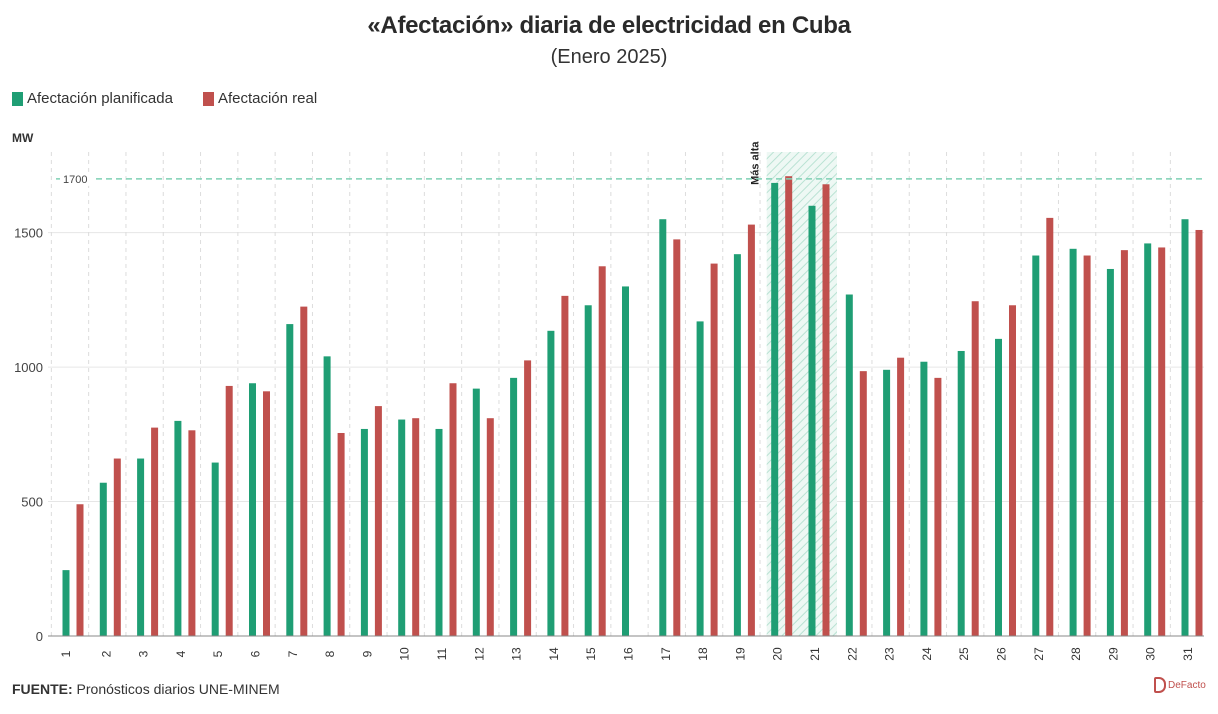  Describe the element at coordinates (176, 689) in the screenshot. I see `source-text: Pronósticos diarios UNE-MINEM` at that location.